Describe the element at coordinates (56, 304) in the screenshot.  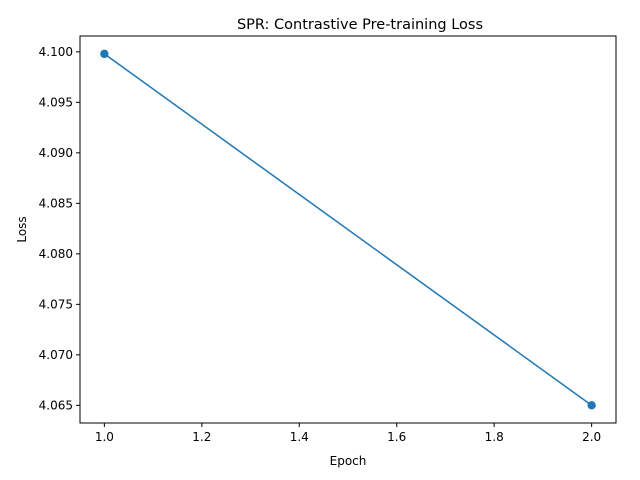
I see `y-tick-label: 4.075` at that location.